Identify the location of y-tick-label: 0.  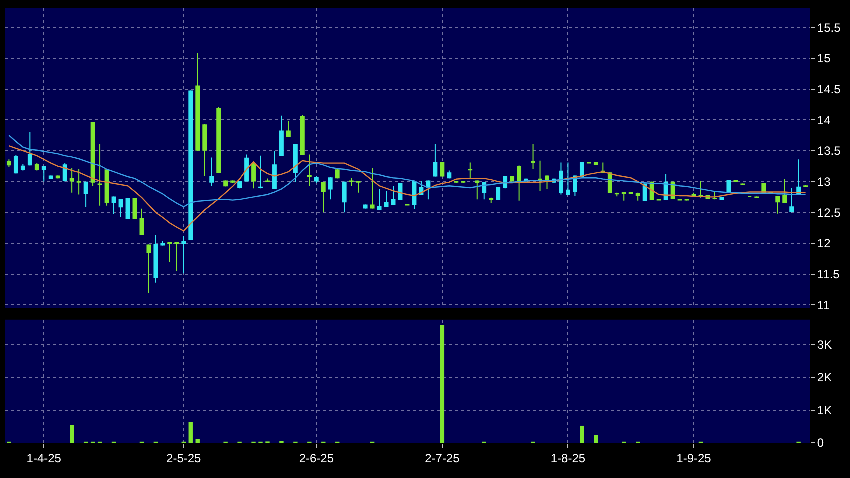
(820, 443).